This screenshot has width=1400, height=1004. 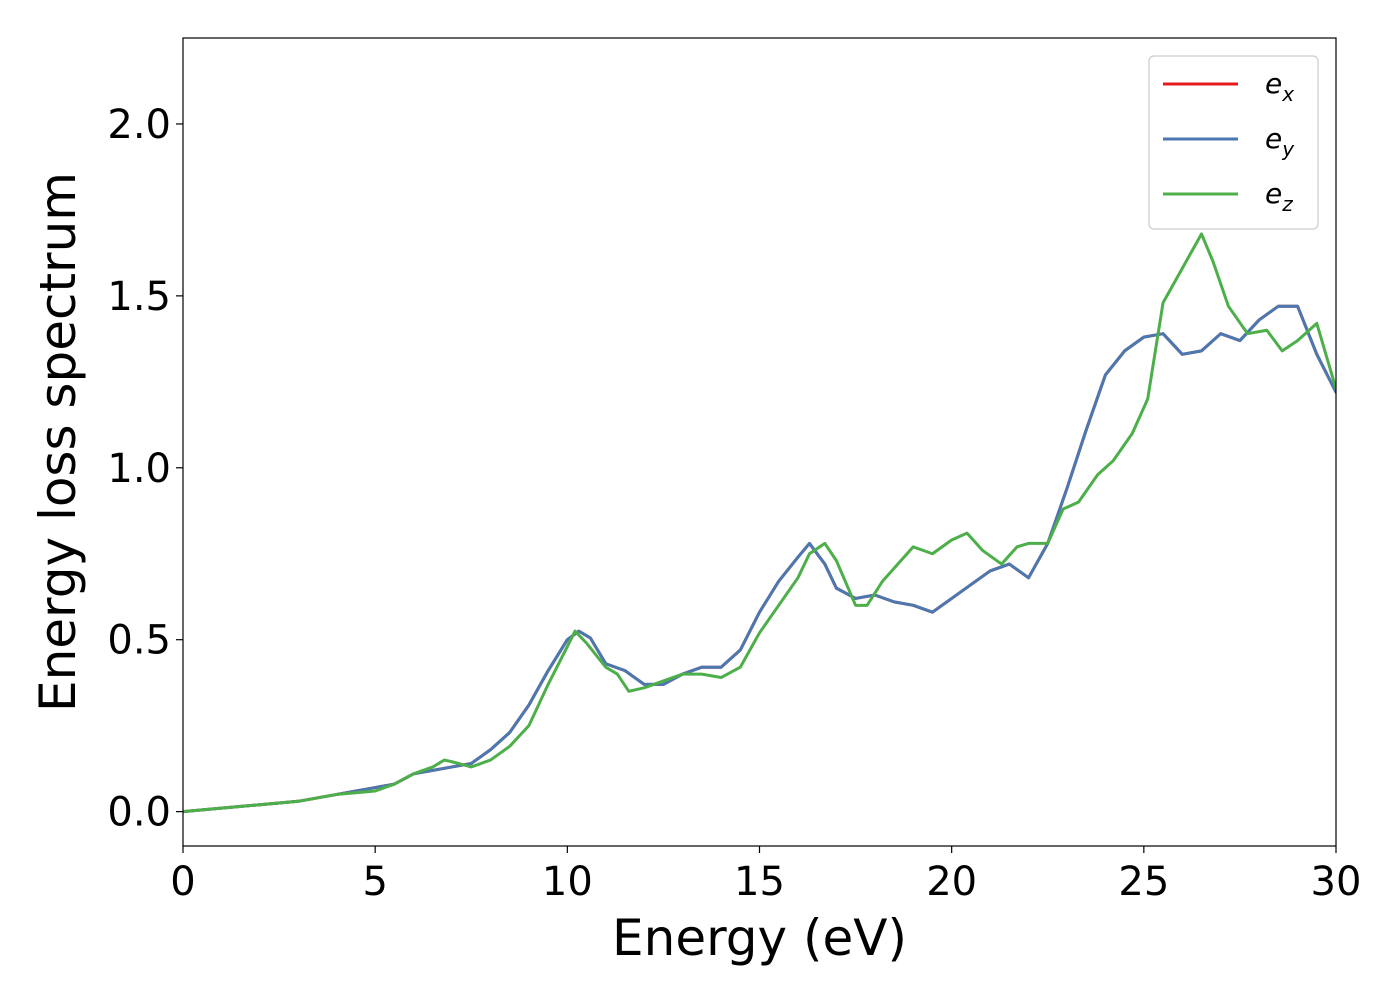 I want to click on y-tick-label: 0.0, so click(x=139, y=813).